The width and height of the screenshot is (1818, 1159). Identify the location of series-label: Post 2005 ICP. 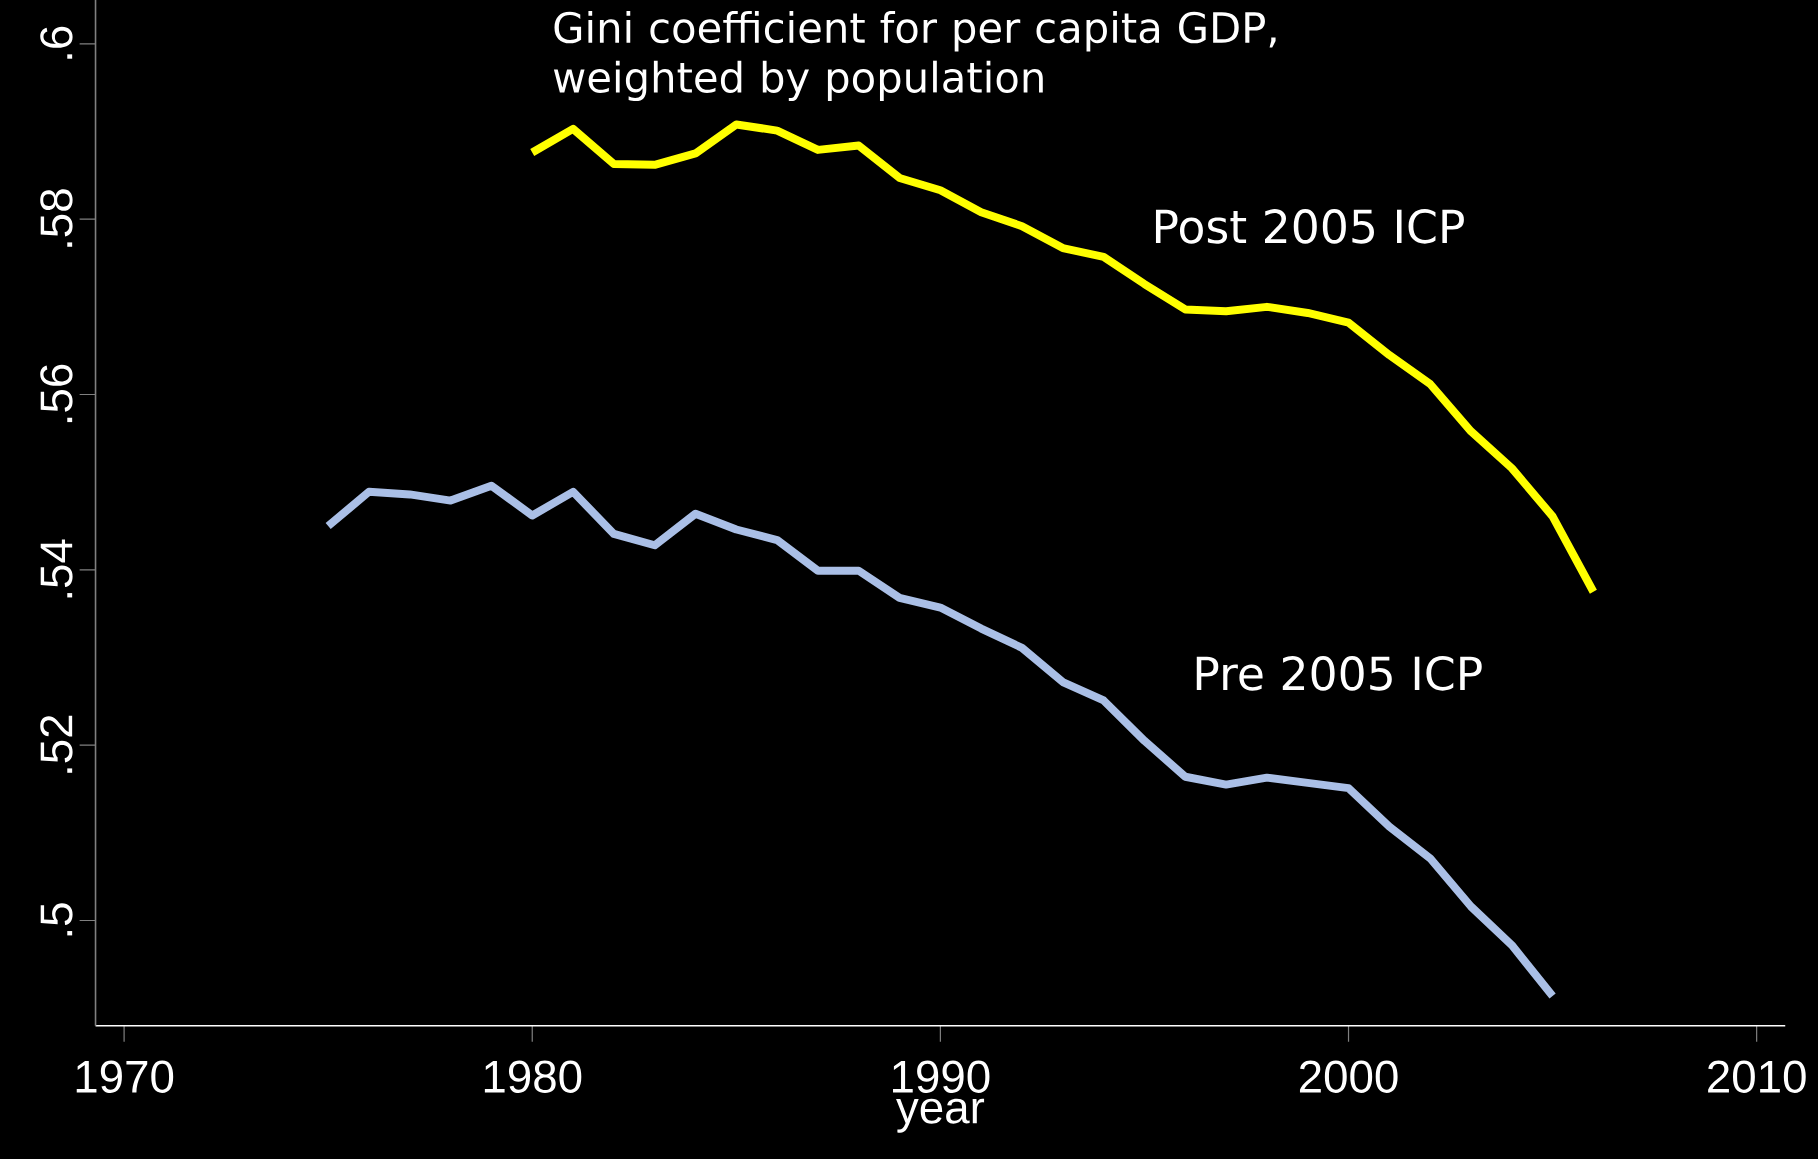
(1309, 226).